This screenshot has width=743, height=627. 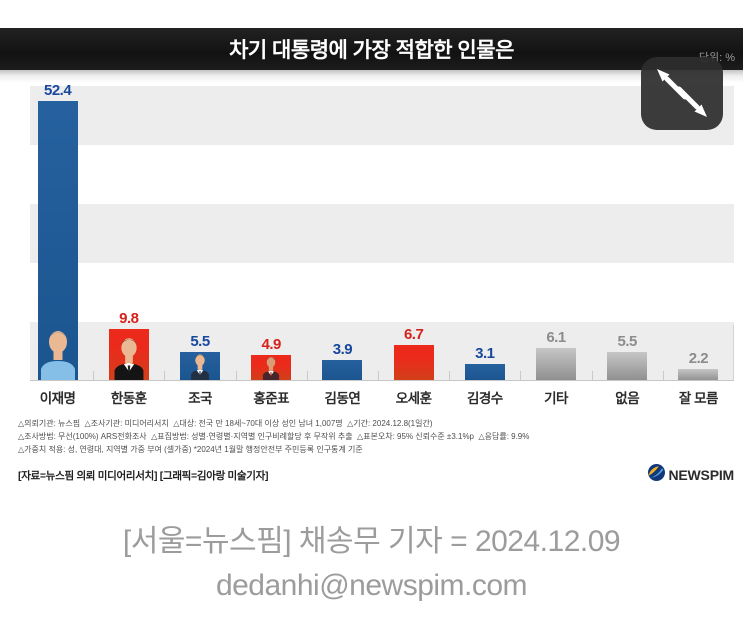 I want to click on bar-column: 5.5 조국, so click(x=199, y=240).